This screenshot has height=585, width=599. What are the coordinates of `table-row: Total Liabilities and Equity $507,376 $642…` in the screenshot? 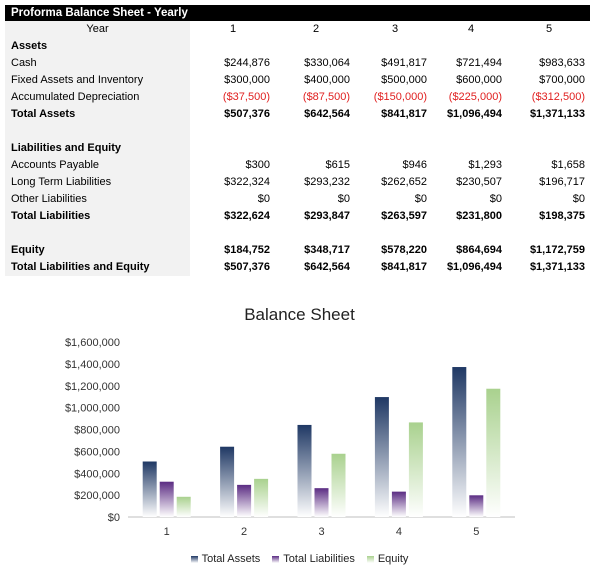 It's located at (297, 267).